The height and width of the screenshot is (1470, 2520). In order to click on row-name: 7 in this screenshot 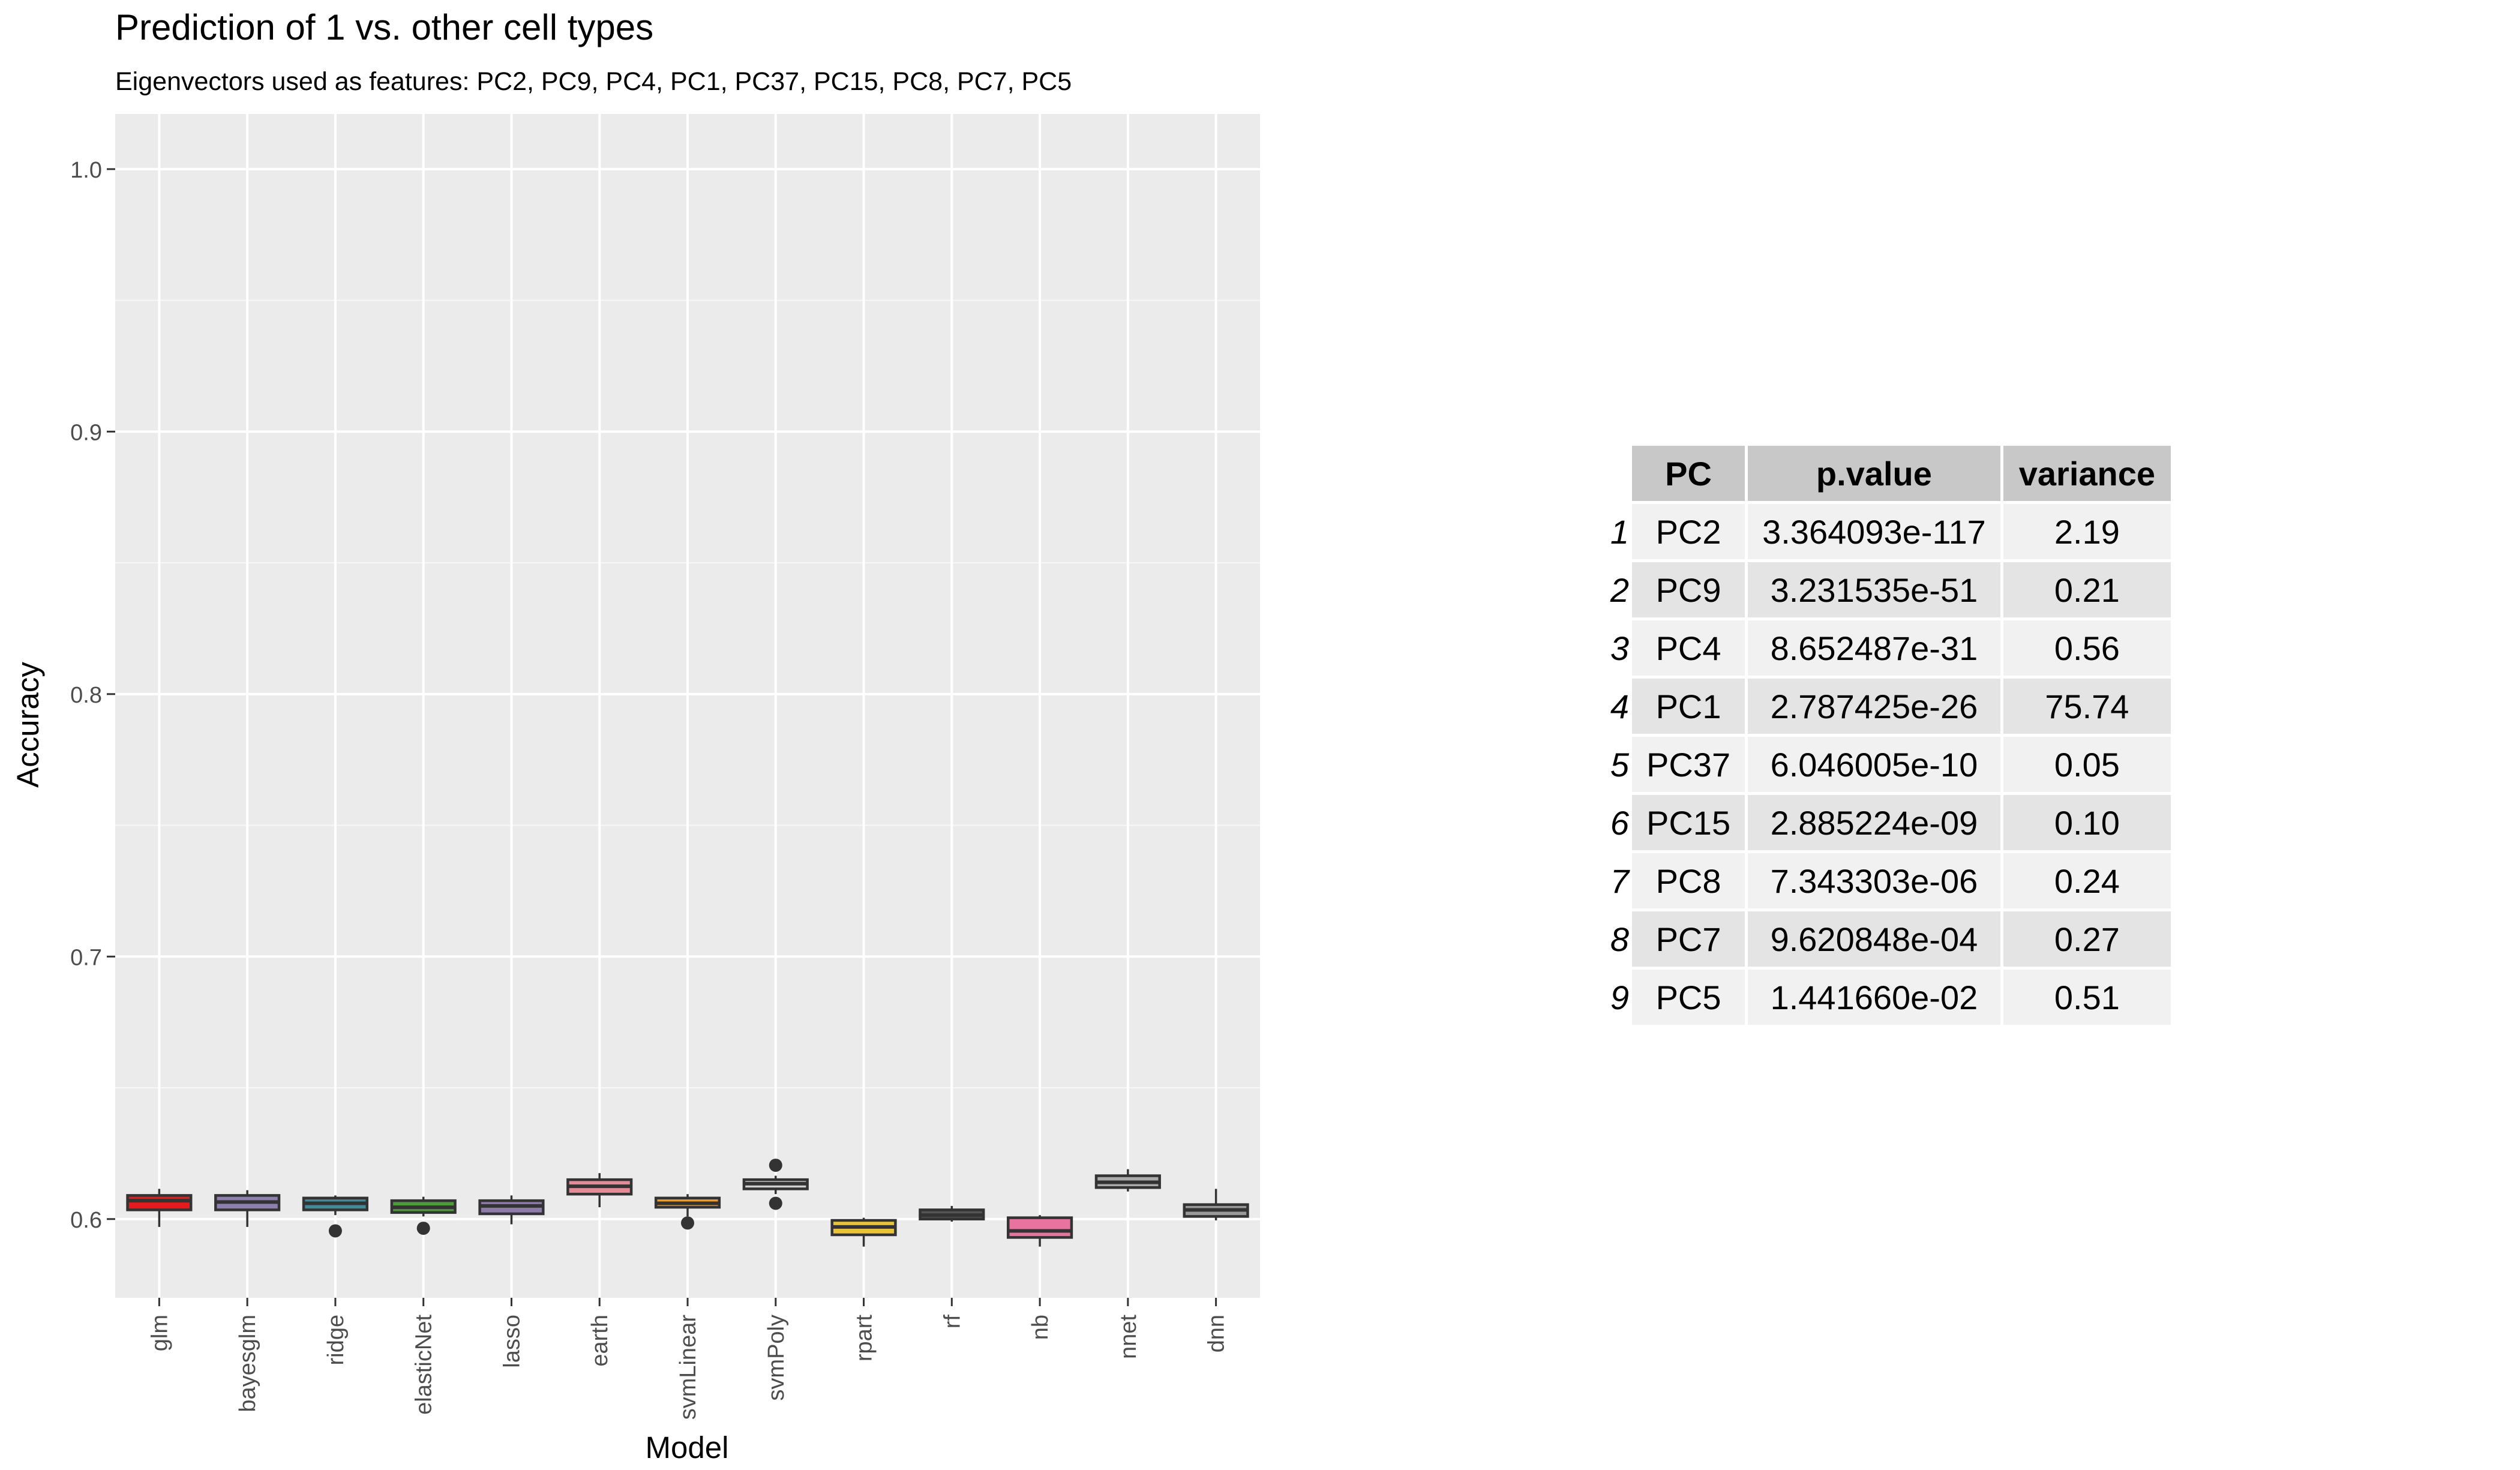, I will do `click(1620, 881)`.